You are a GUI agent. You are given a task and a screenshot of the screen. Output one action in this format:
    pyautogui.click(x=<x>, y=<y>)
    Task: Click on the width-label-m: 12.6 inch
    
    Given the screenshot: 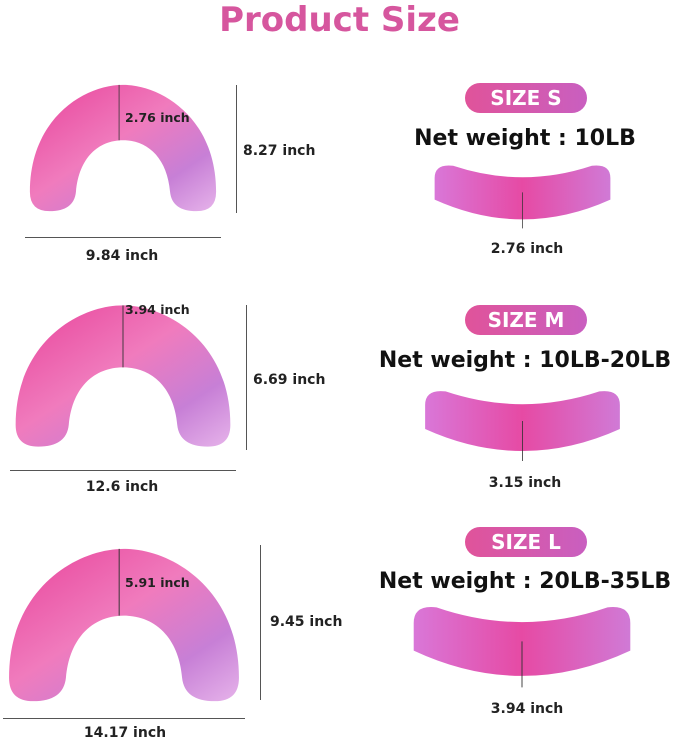 What is the action you would take?
    pyautogui.click(x=122, y=487)
    